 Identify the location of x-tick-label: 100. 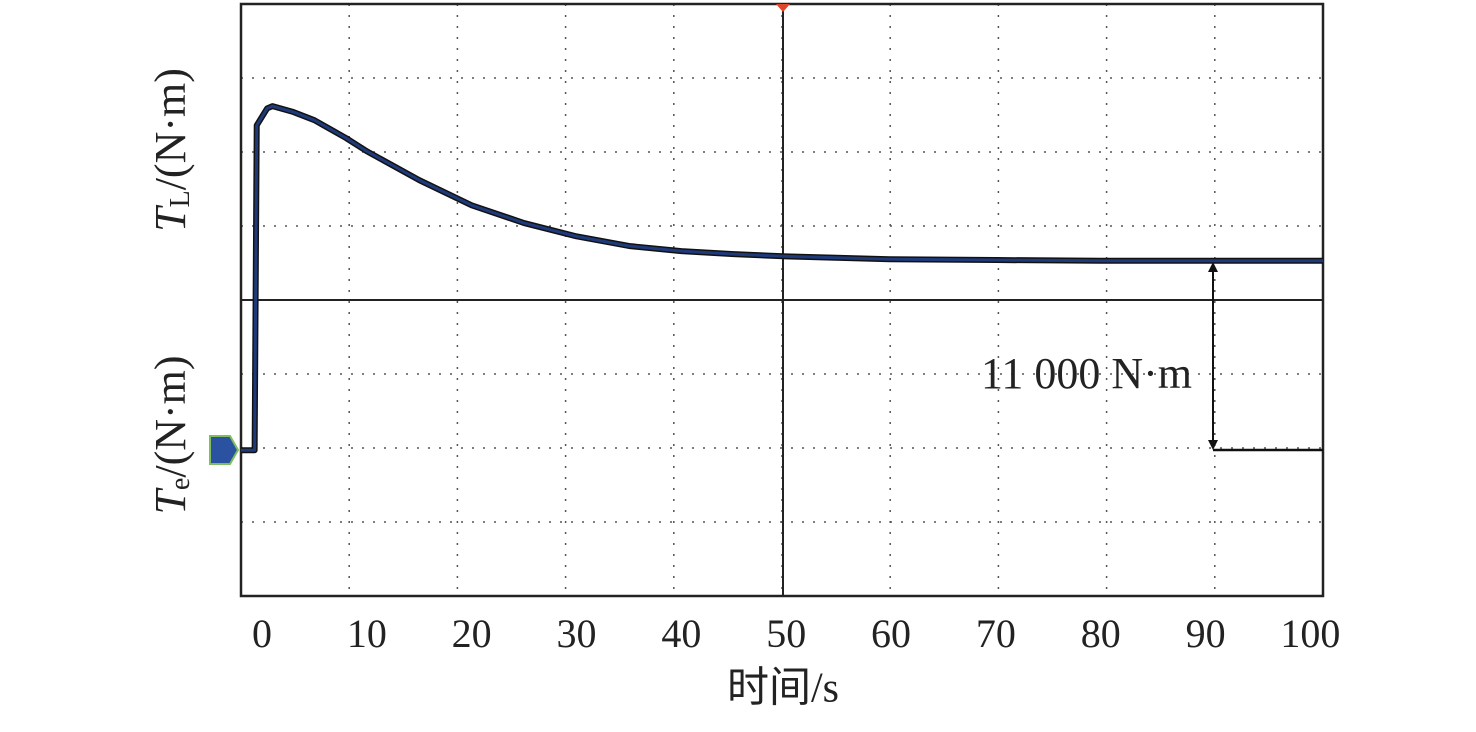
(1310, 633).